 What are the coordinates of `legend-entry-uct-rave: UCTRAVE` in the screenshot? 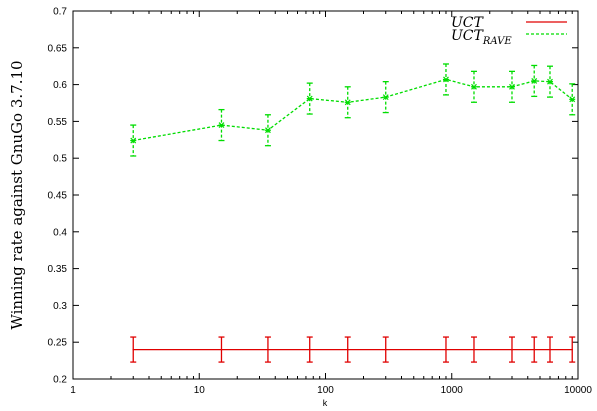 It's located at (509, 37).